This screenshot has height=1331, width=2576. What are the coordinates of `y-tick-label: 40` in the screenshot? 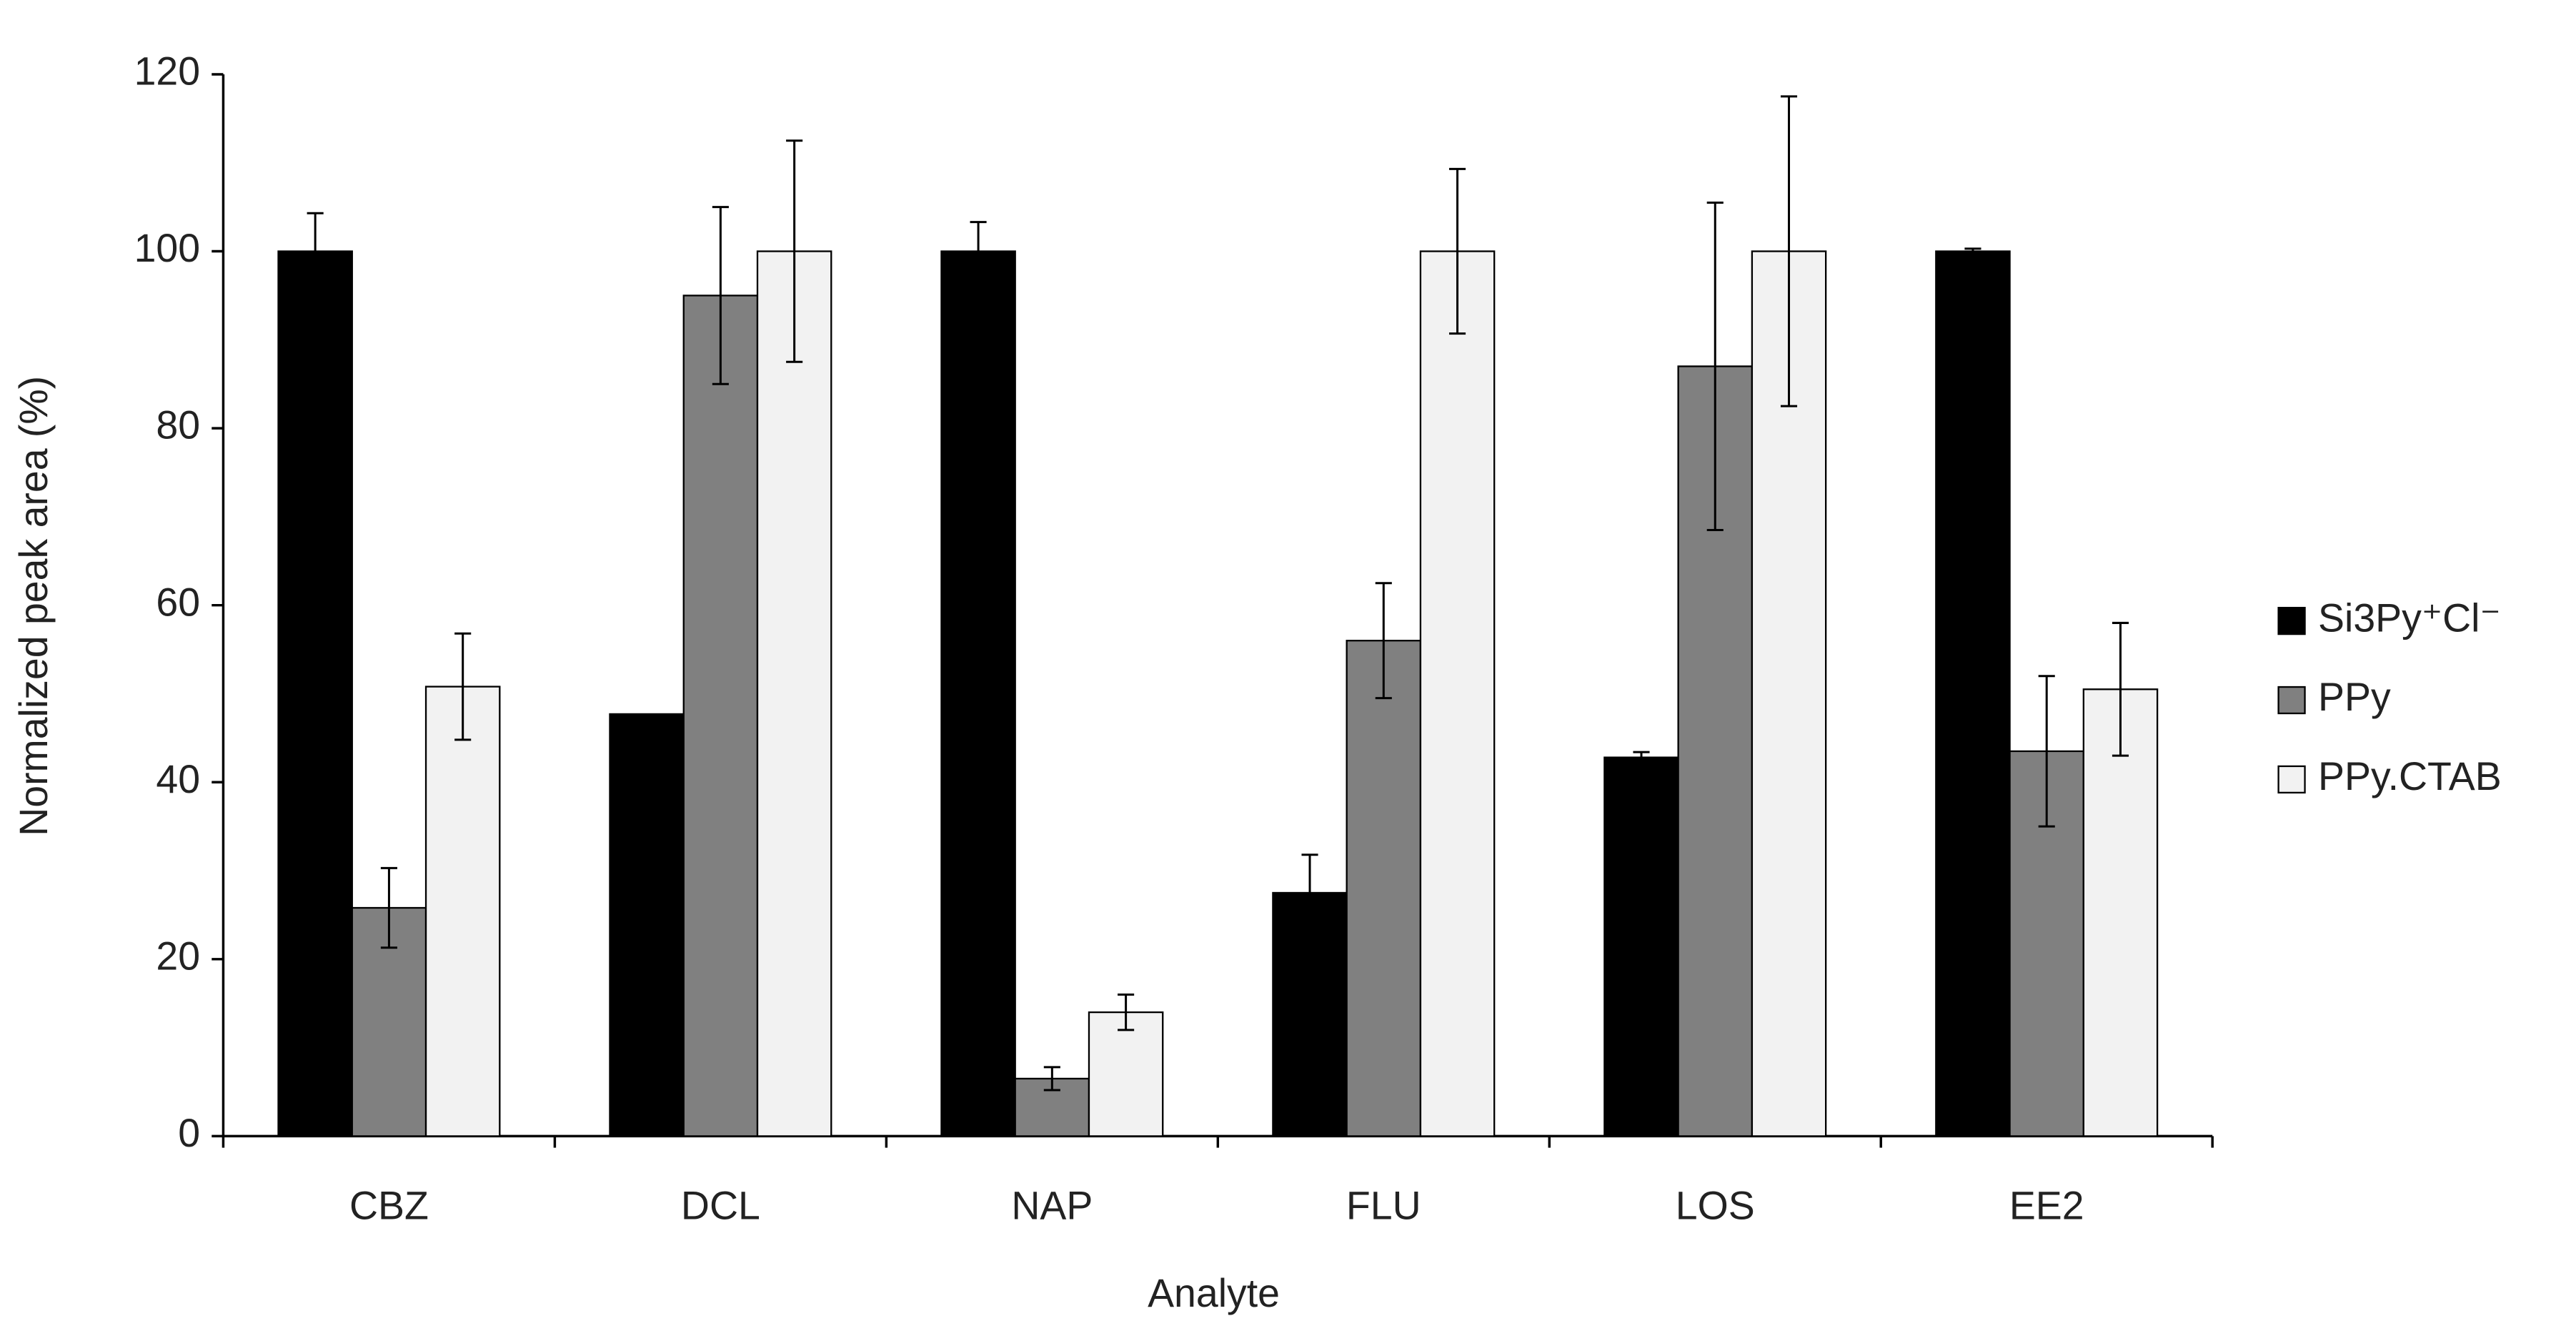 It's located at (178, 779).